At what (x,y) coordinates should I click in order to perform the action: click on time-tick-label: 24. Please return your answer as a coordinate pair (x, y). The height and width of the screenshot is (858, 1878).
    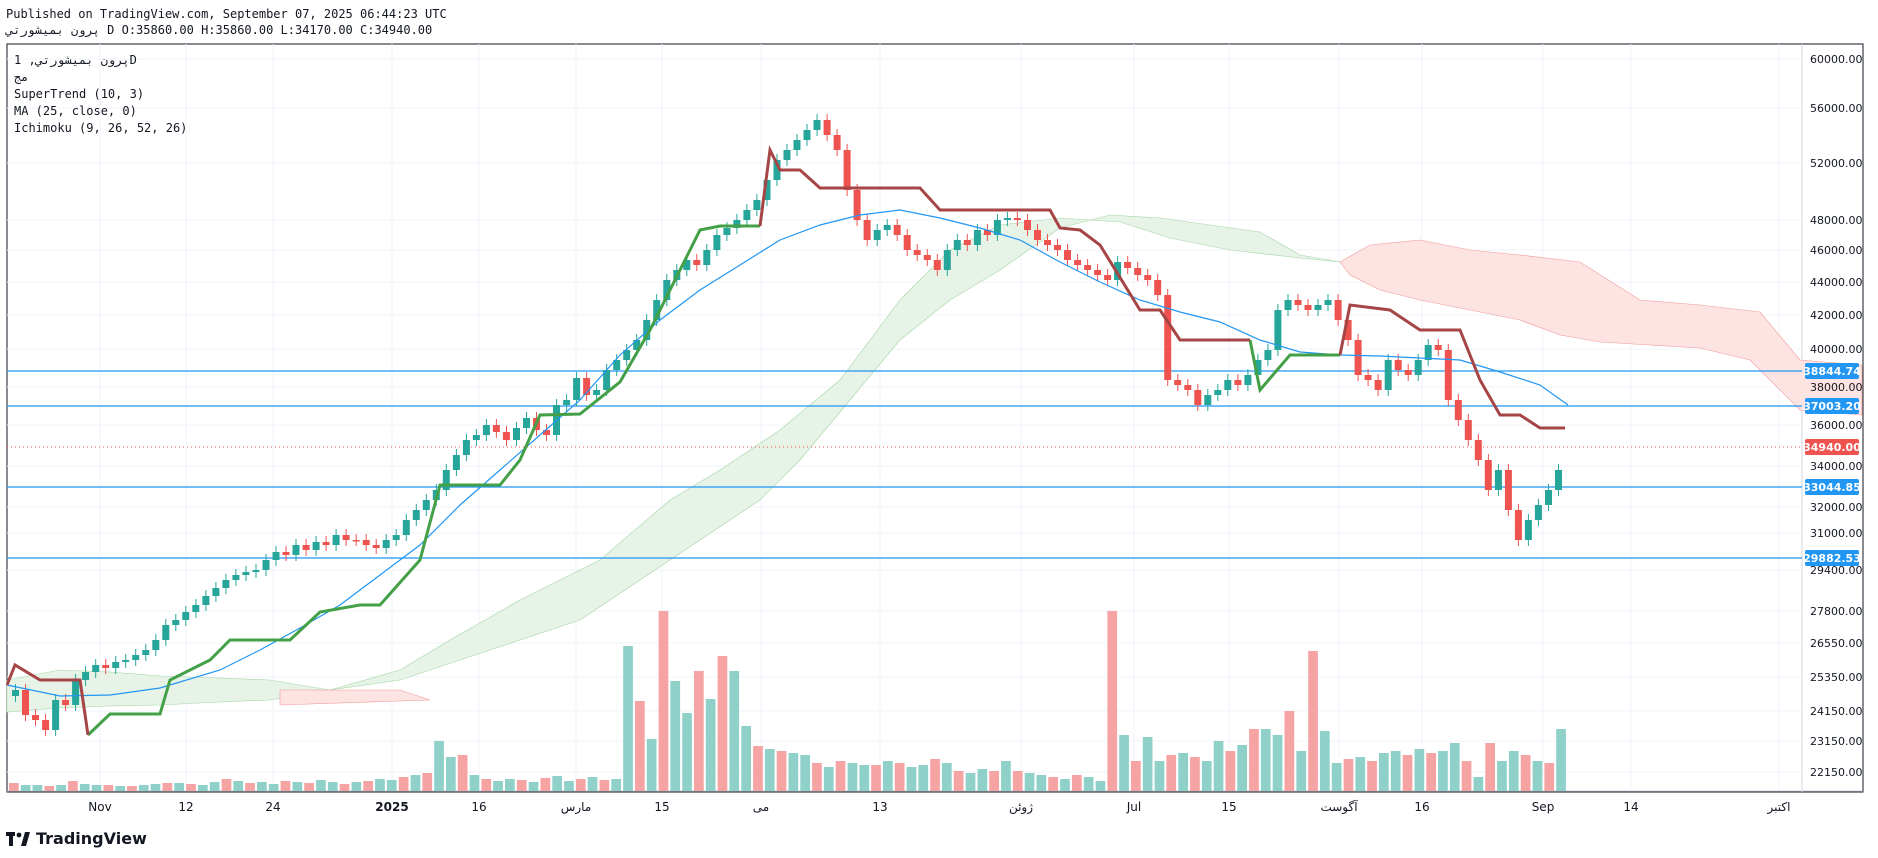
    Looking at the image, I should click on (272, 807).